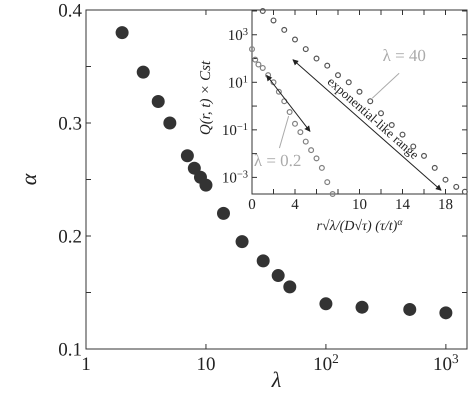  What do you see at coordinates (445, 205) in the screenshot?
I see `x-tick-label: 18` at bounding box center [445, 205].